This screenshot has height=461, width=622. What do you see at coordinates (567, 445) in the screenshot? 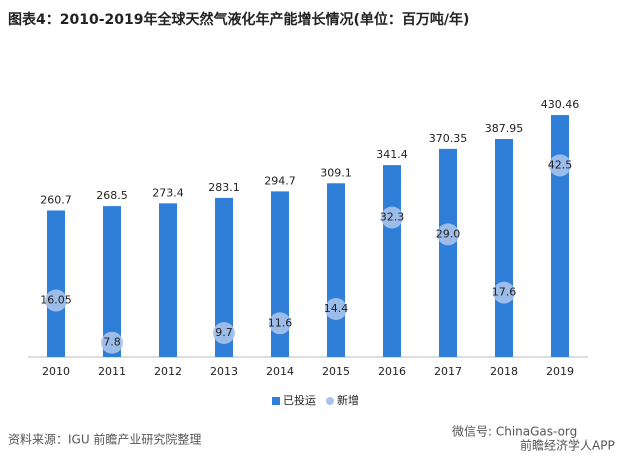
I see `watermark: 前瞻经济学人APP` at bounding box center [567, 445].